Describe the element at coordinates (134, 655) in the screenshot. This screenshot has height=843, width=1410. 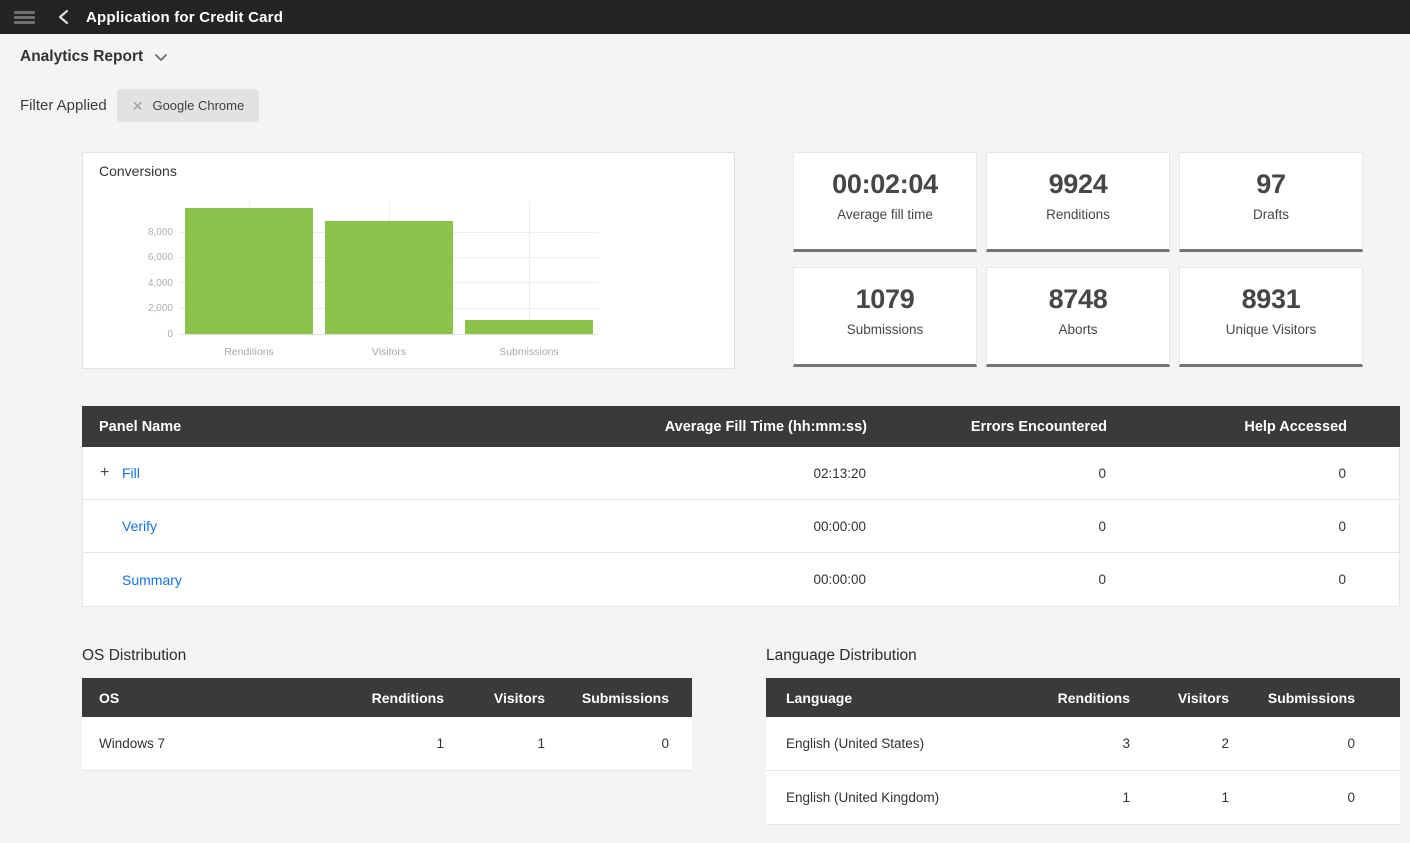
I see `os-distribution-title: OS Distribution` at that location.